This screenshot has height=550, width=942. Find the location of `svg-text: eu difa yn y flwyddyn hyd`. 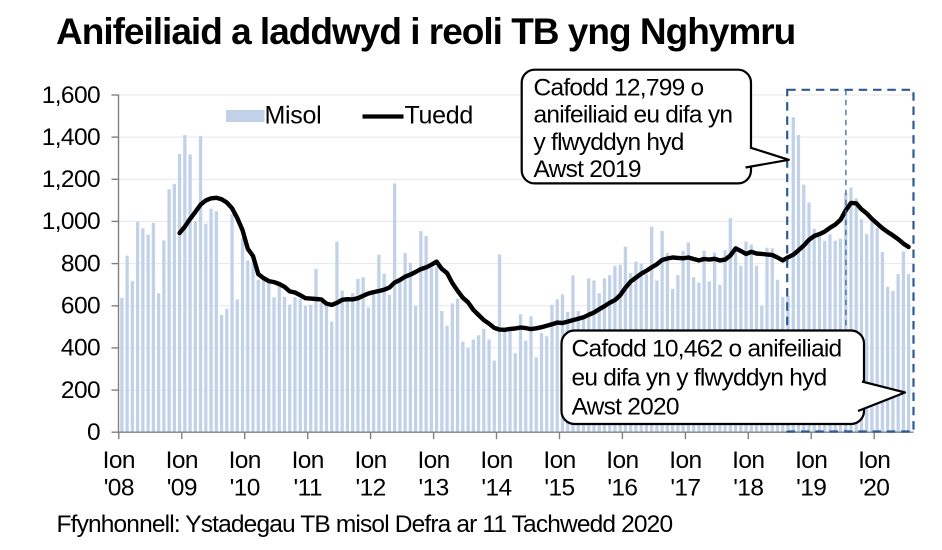

svg-text: eu difa yn y flwyddyn hyd is located at coordinates (699, 378).